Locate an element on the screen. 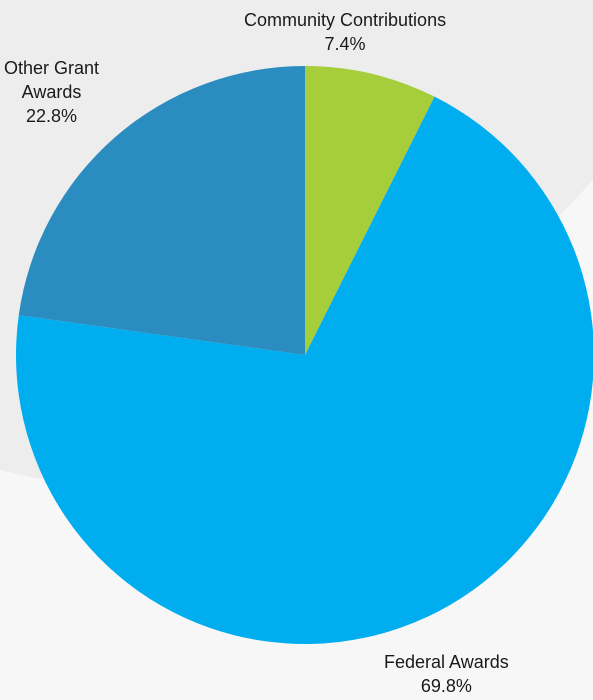 This screenshot has width=593, height=700. slice-label-other-grant-awards: Other Grant Awards 22.8% is located at coordinates (51, 92).